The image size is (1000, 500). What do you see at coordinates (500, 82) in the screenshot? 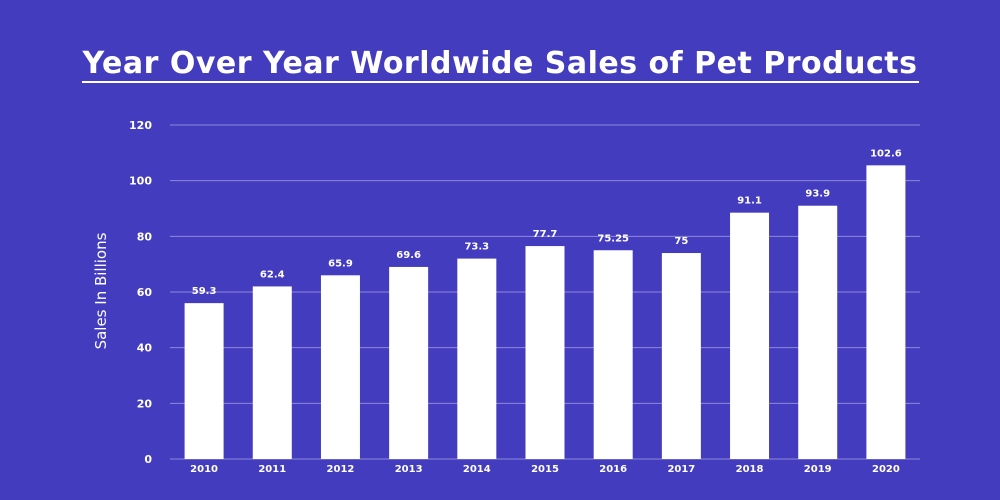
I see `title-underline` at bounding box center [500, 82].